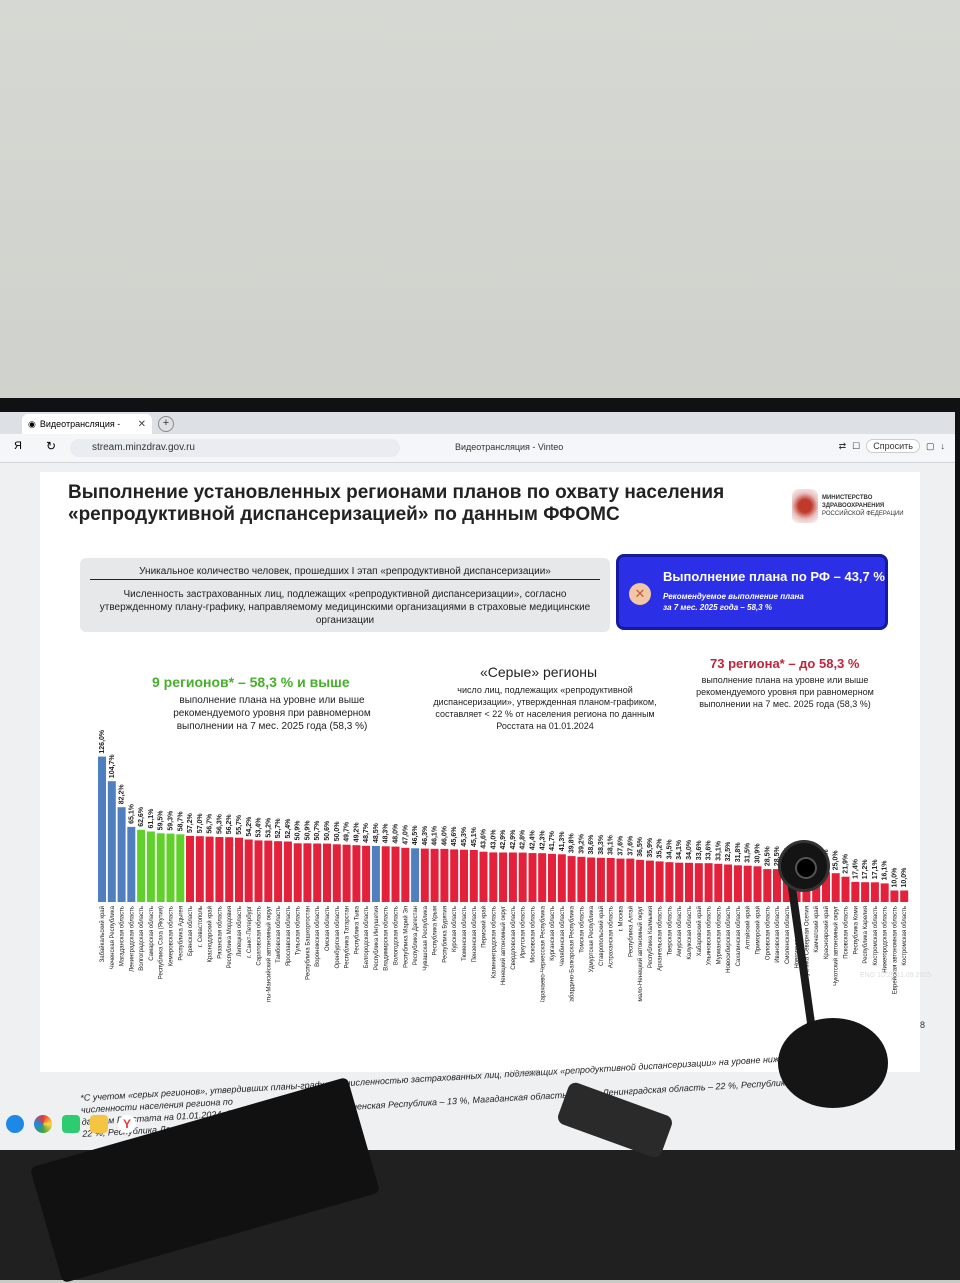 Image resolution: width=960 pixels, height=1283 pixels. Describe the element at coordinates (127, 1124) in the screenshot. I see `yandex-browser-icon: Y` at that location.